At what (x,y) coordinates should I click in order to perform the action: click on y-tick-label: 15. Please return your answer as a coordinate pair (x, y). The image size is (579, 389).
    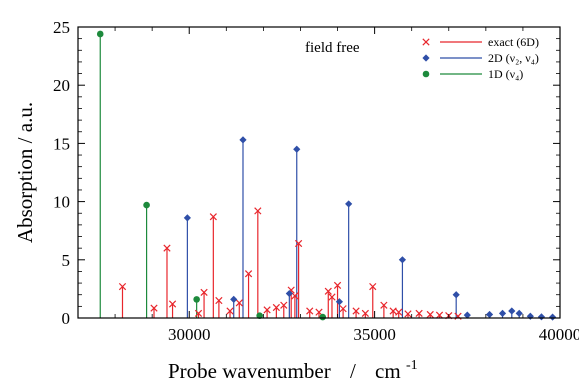
    Looking at the image, I should click on (61, 143).